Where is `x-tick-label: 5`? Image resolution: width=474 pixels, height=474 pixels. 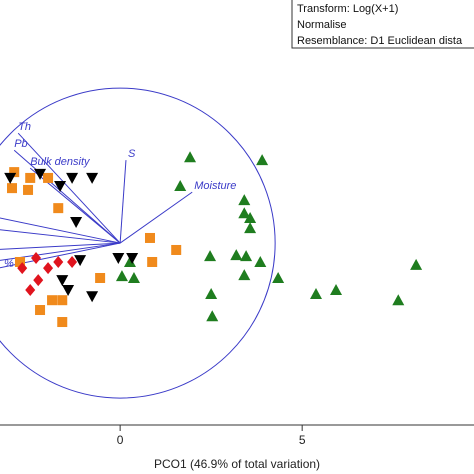
x-tick-label: 5 is located at coordinates (302, 440).